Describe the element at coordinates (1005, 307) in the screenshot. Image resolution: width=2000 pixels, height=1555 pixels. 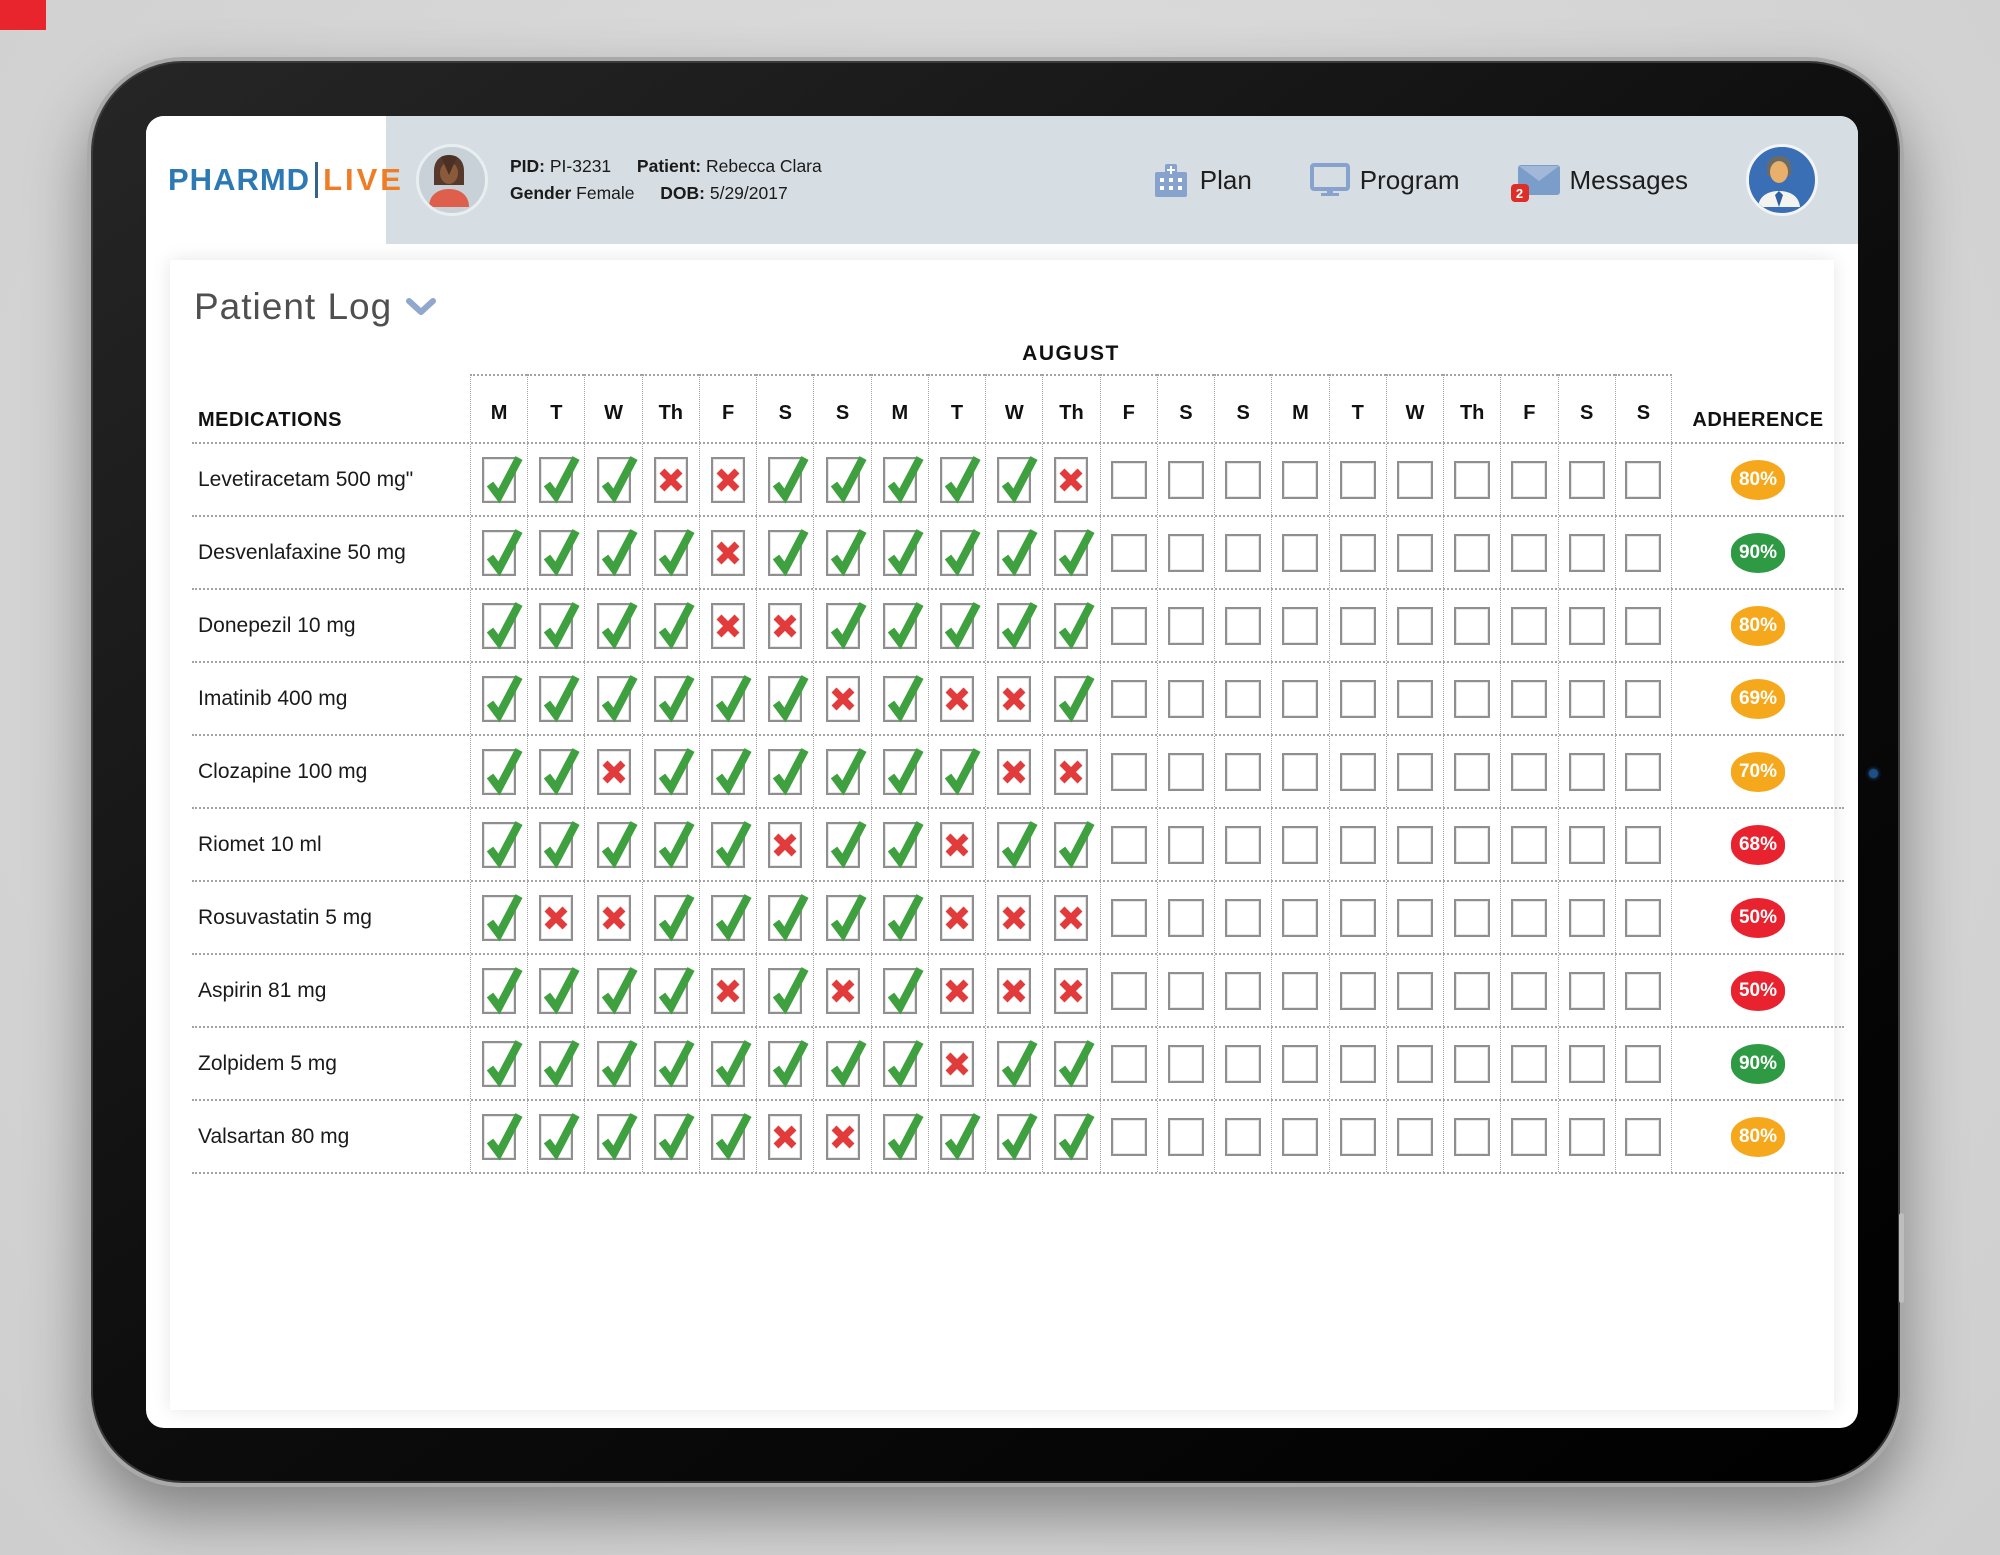
I see `patient-log-dropdown: Patient Log` at that location.